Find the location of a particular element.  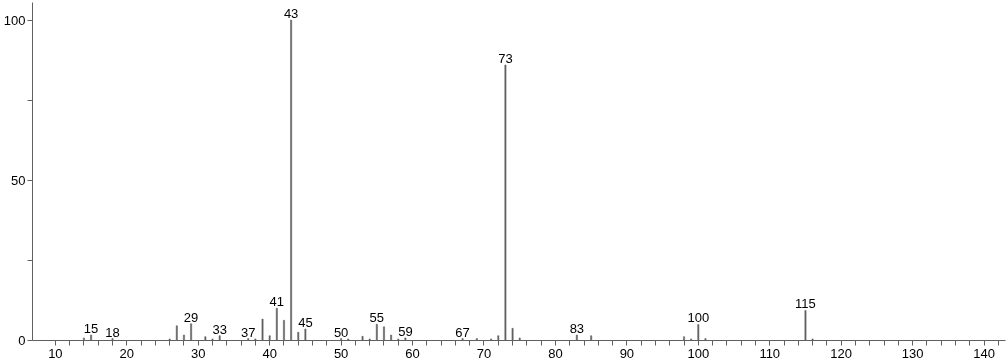

x-tick-label: 100 is located at coordinates (698, 353).